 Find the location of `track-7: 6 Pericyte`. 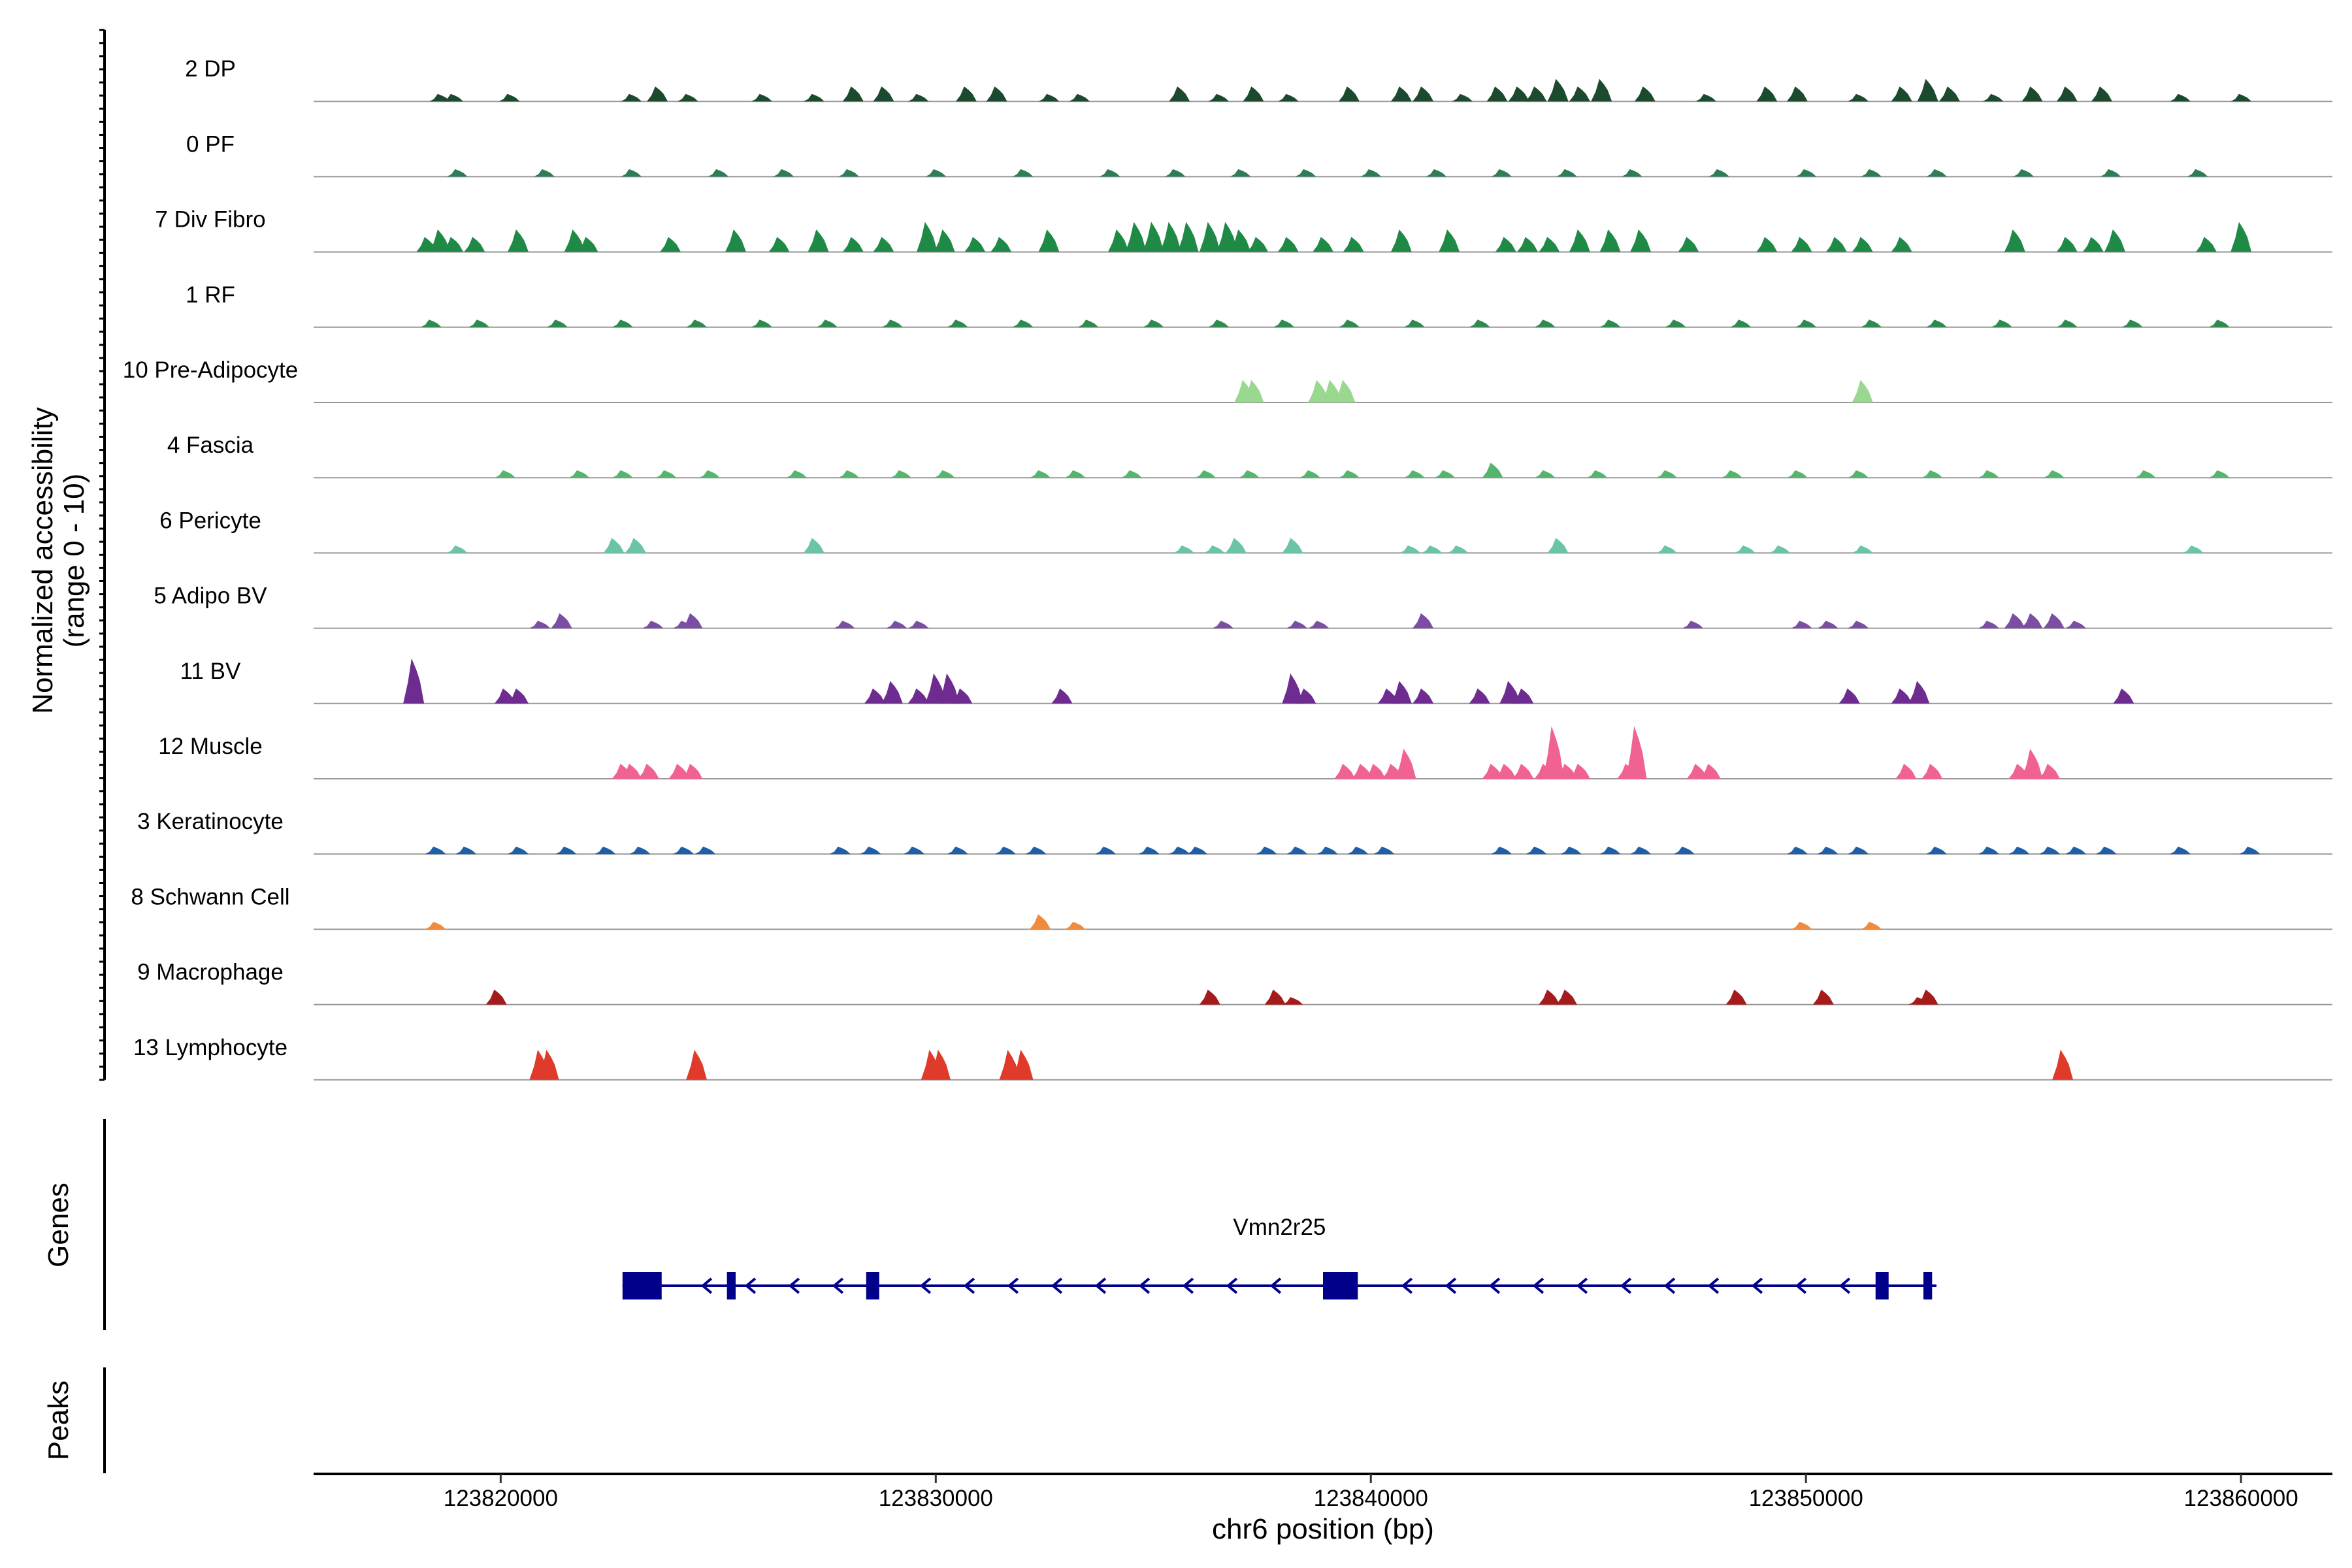

track-7: 6 Pericyte is located at coordinates (1245, 531).